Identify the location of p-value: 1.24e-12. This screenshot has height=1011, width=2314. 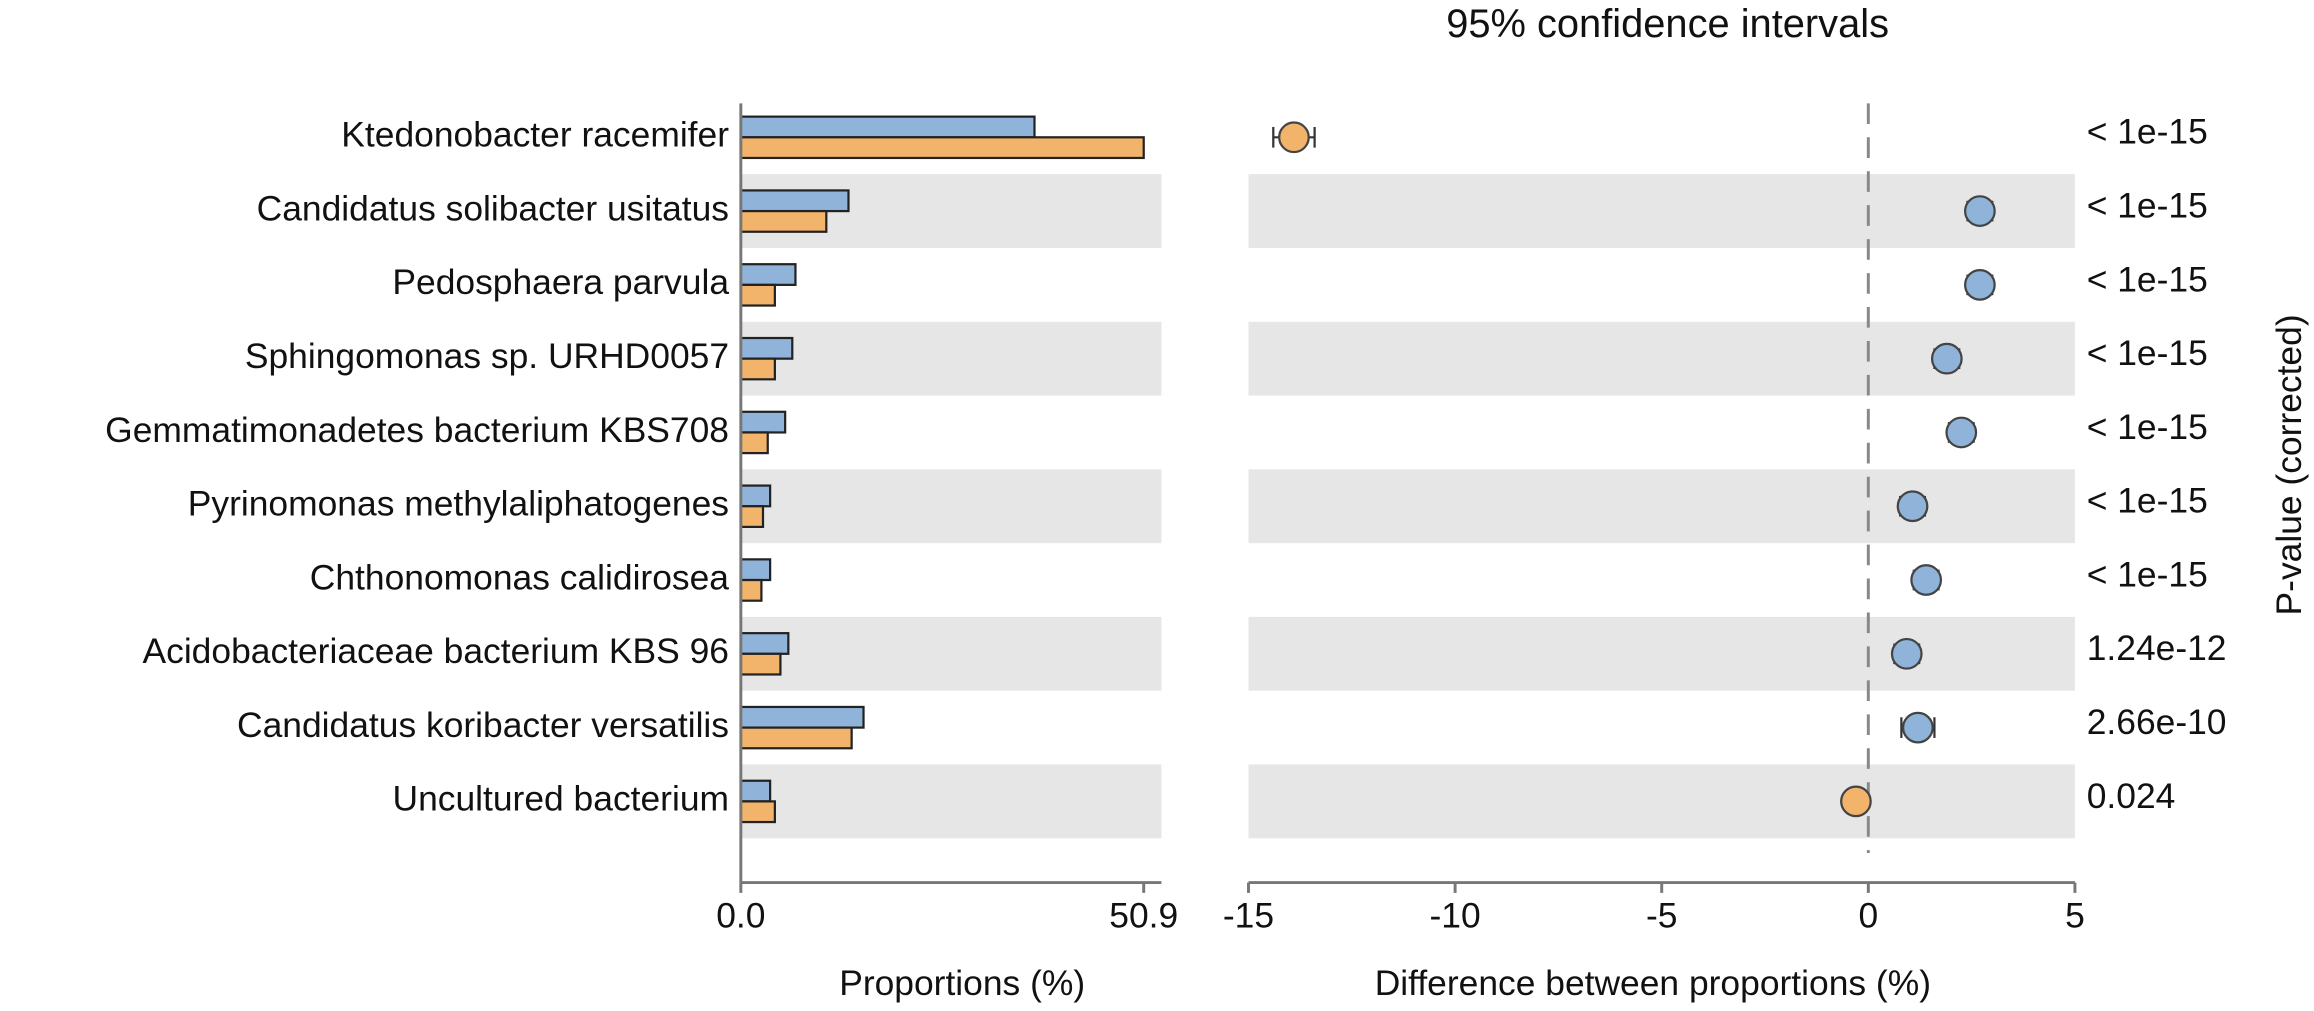
(2157, 648).